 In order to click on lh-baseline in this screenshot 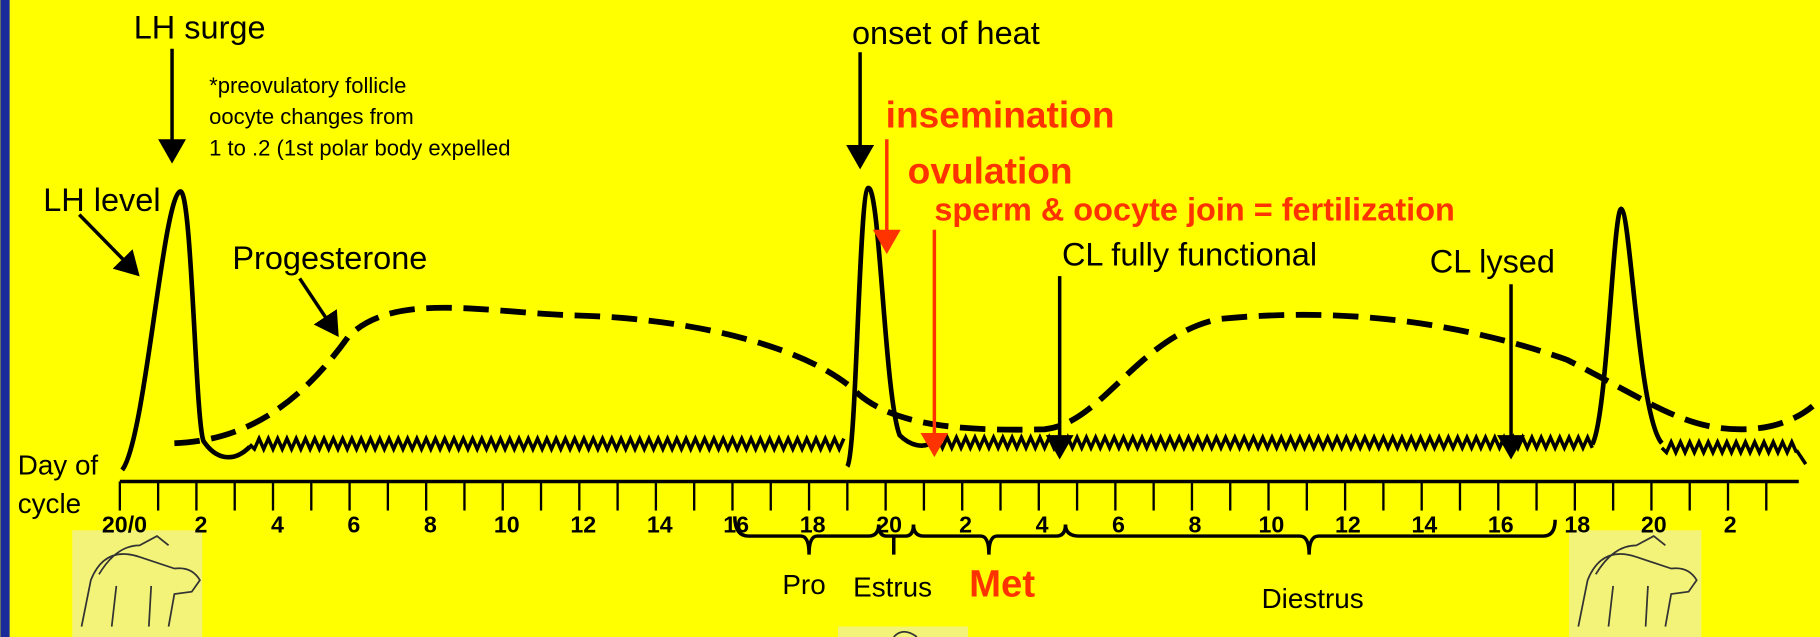, I will do `click(1028, 449)`.